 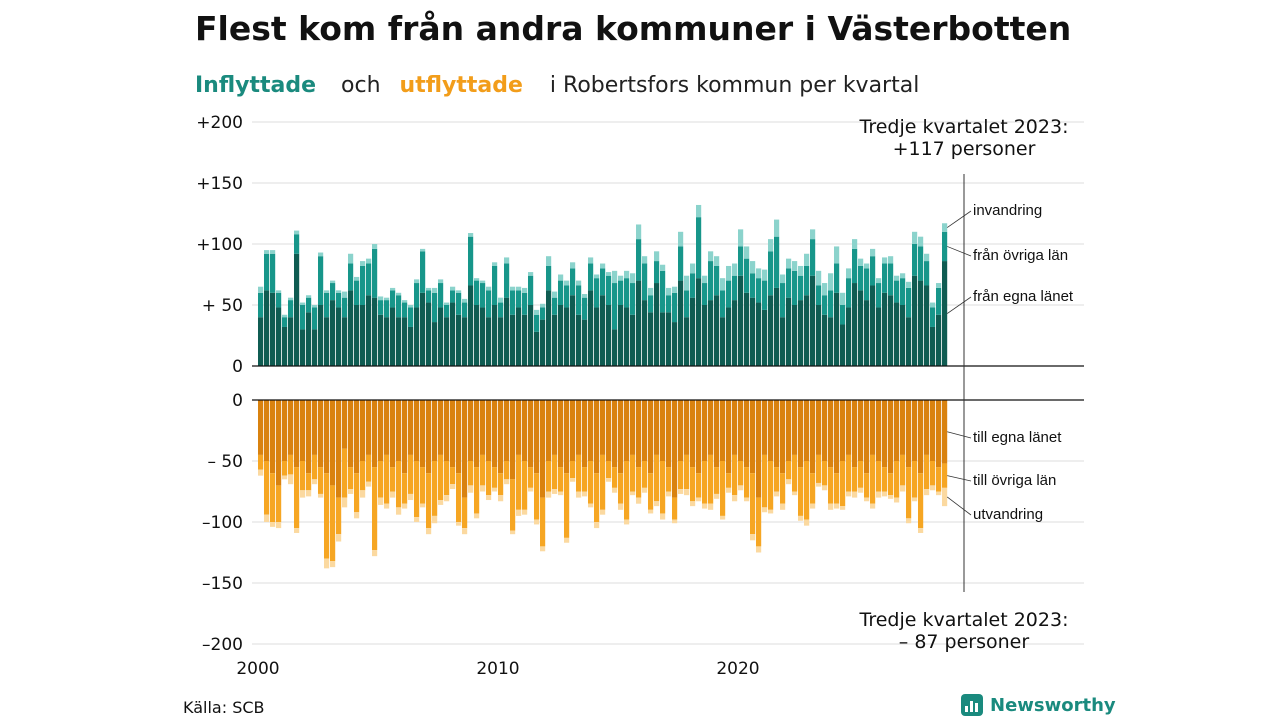 What do you see at coordinates (219, 184) in the screenshot?
I see `y-tick-label: +150` at bounding box center [219, 184].